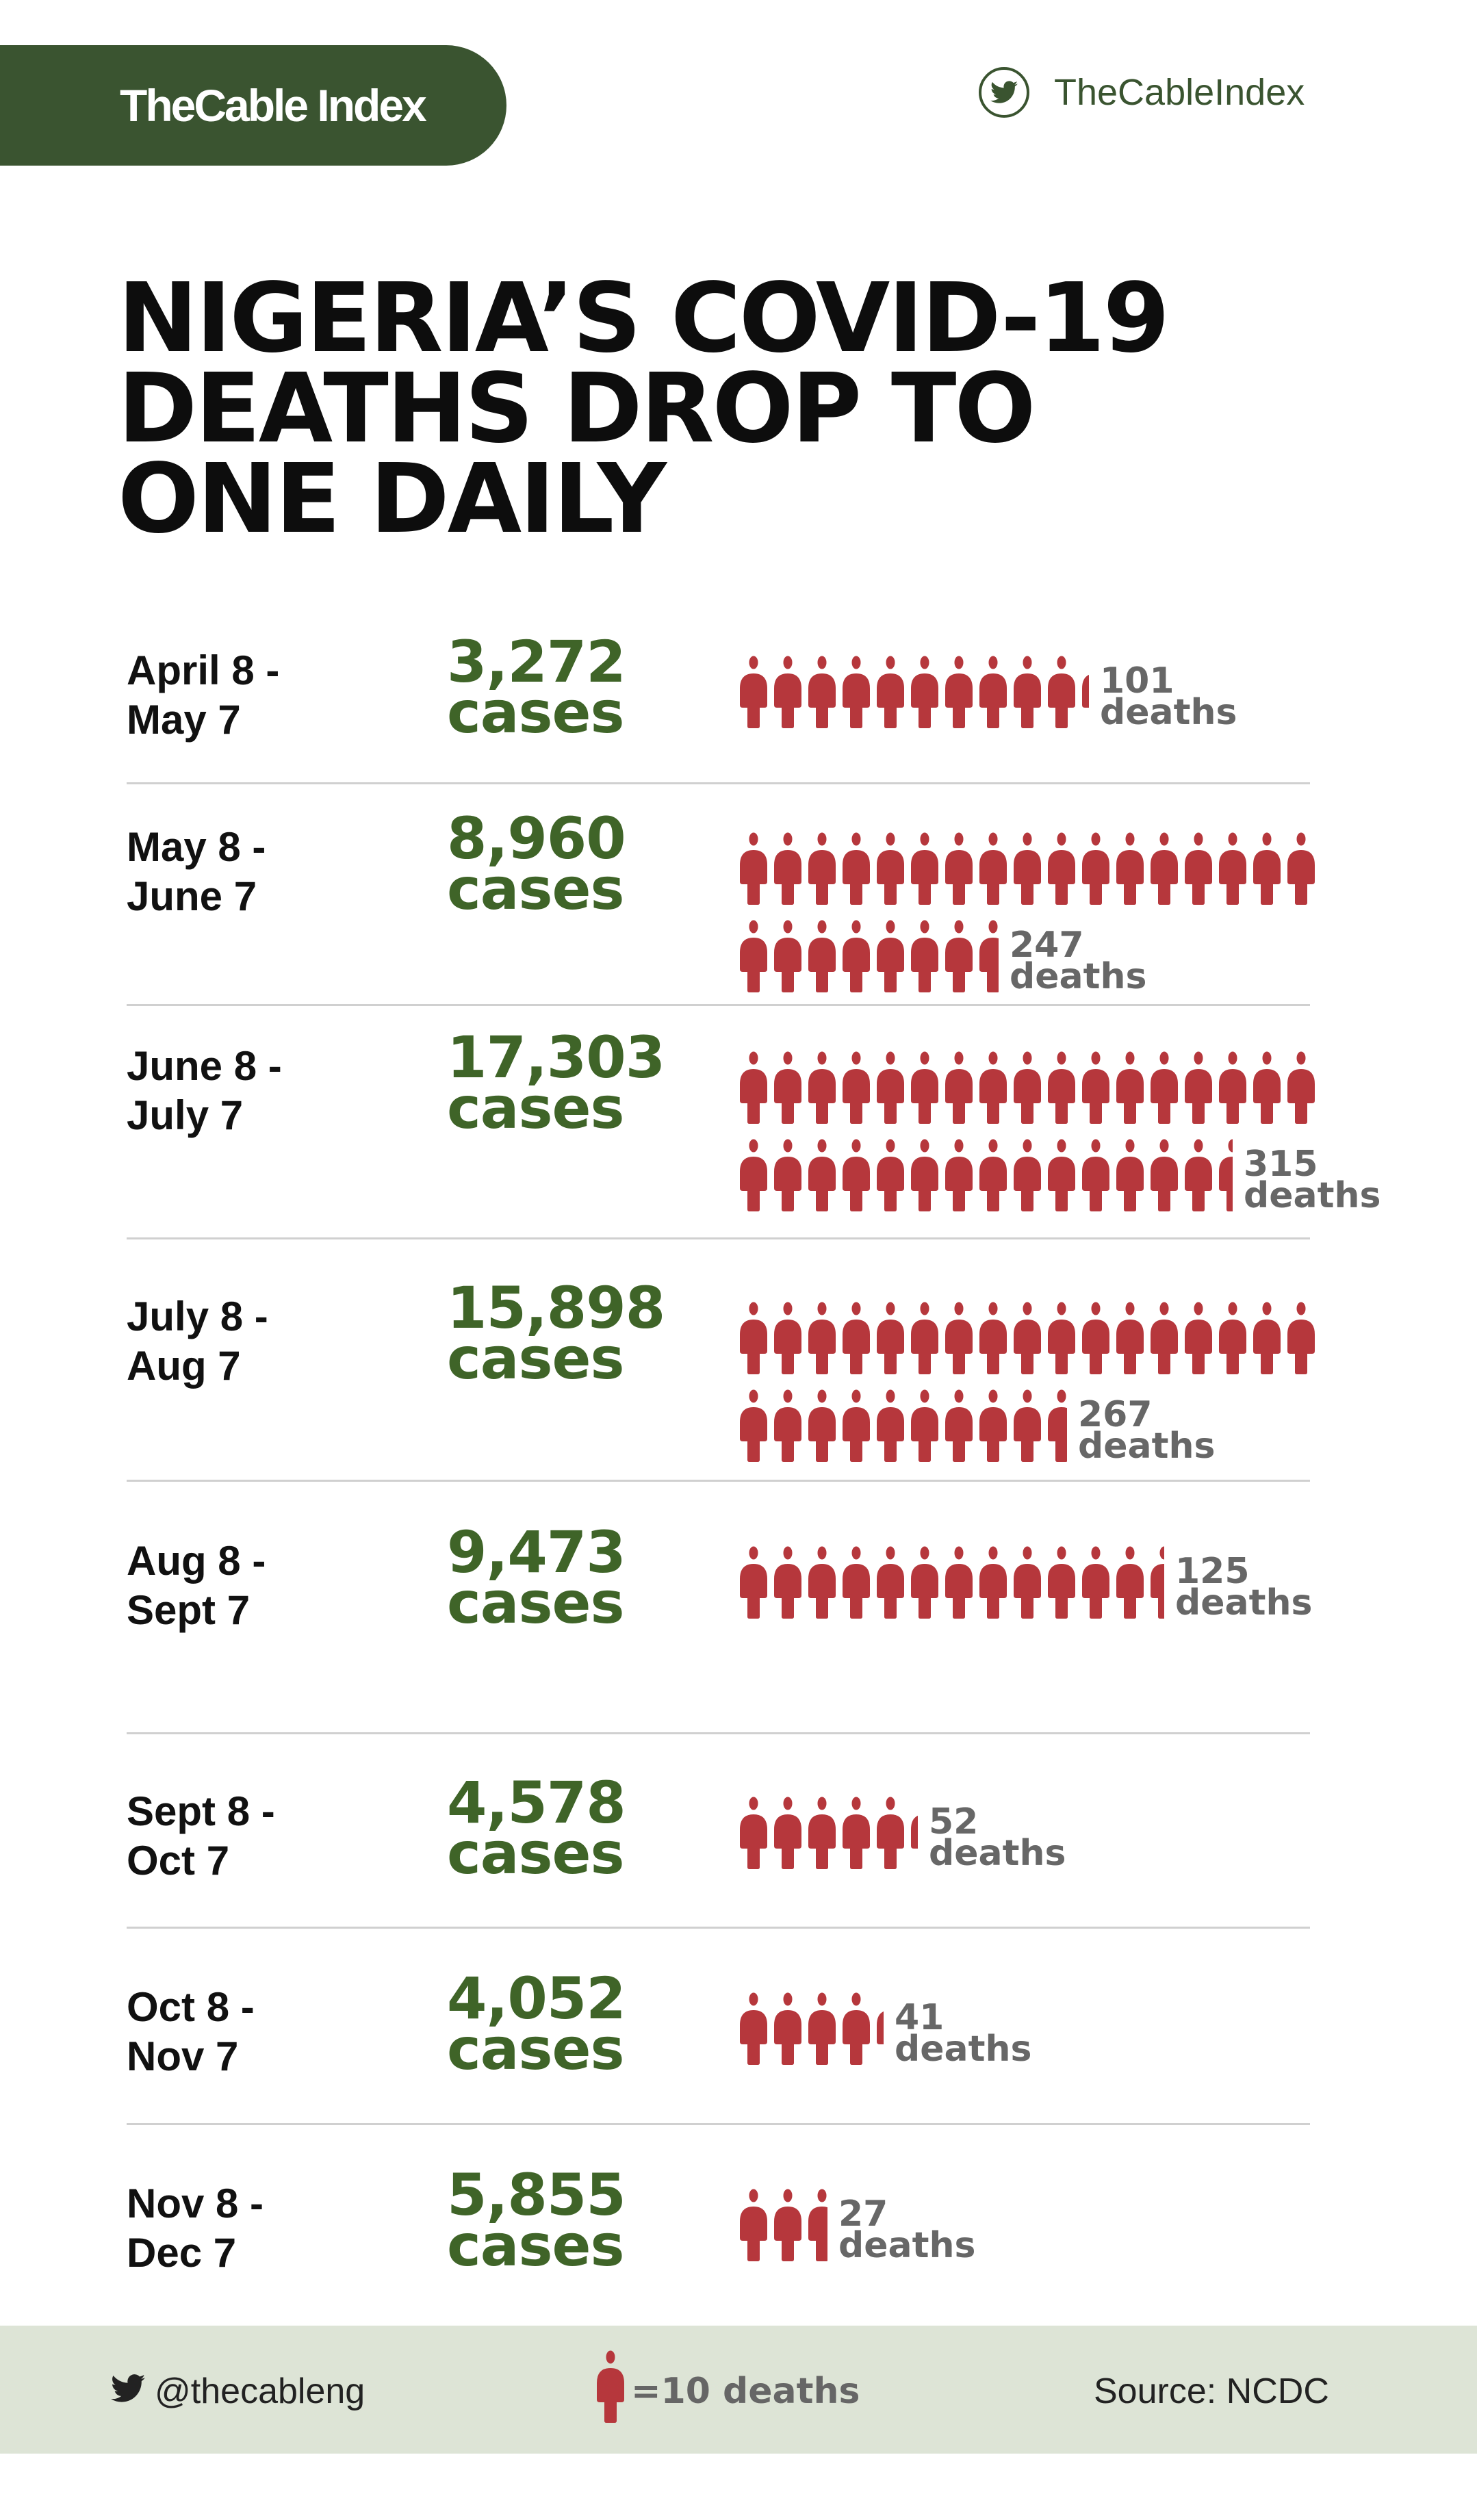  What do you see at coordinates (392, 499) in the screenshot?
I see `title-line: ONE DAILY` at bounding box center [392, 499].